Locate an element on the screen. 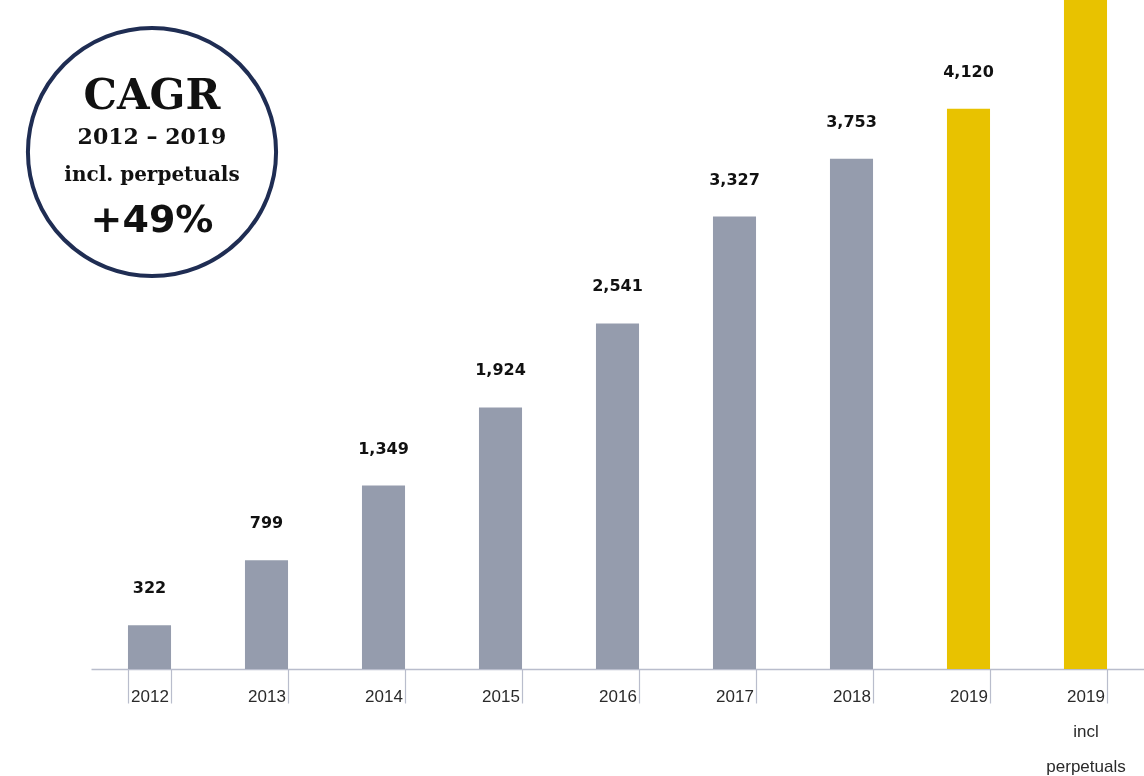 Image resolution: width=1144 pixels, height=776 pixels. x-tick-label: 2016 is located at coordinates (618, 696).